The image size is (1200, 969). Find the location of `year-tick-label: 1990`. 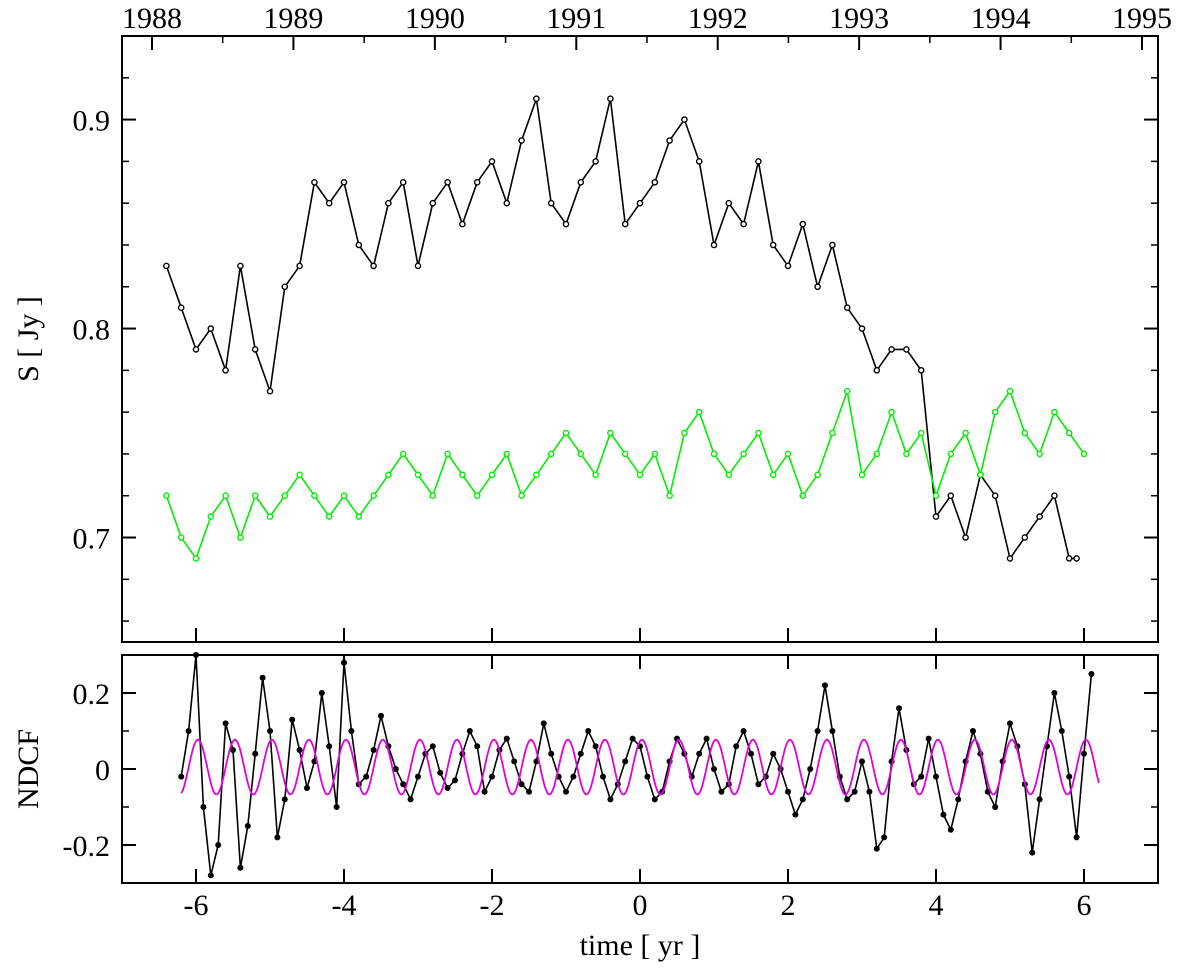

year-tick-label: 1990 is located at coordinates (435, 18).